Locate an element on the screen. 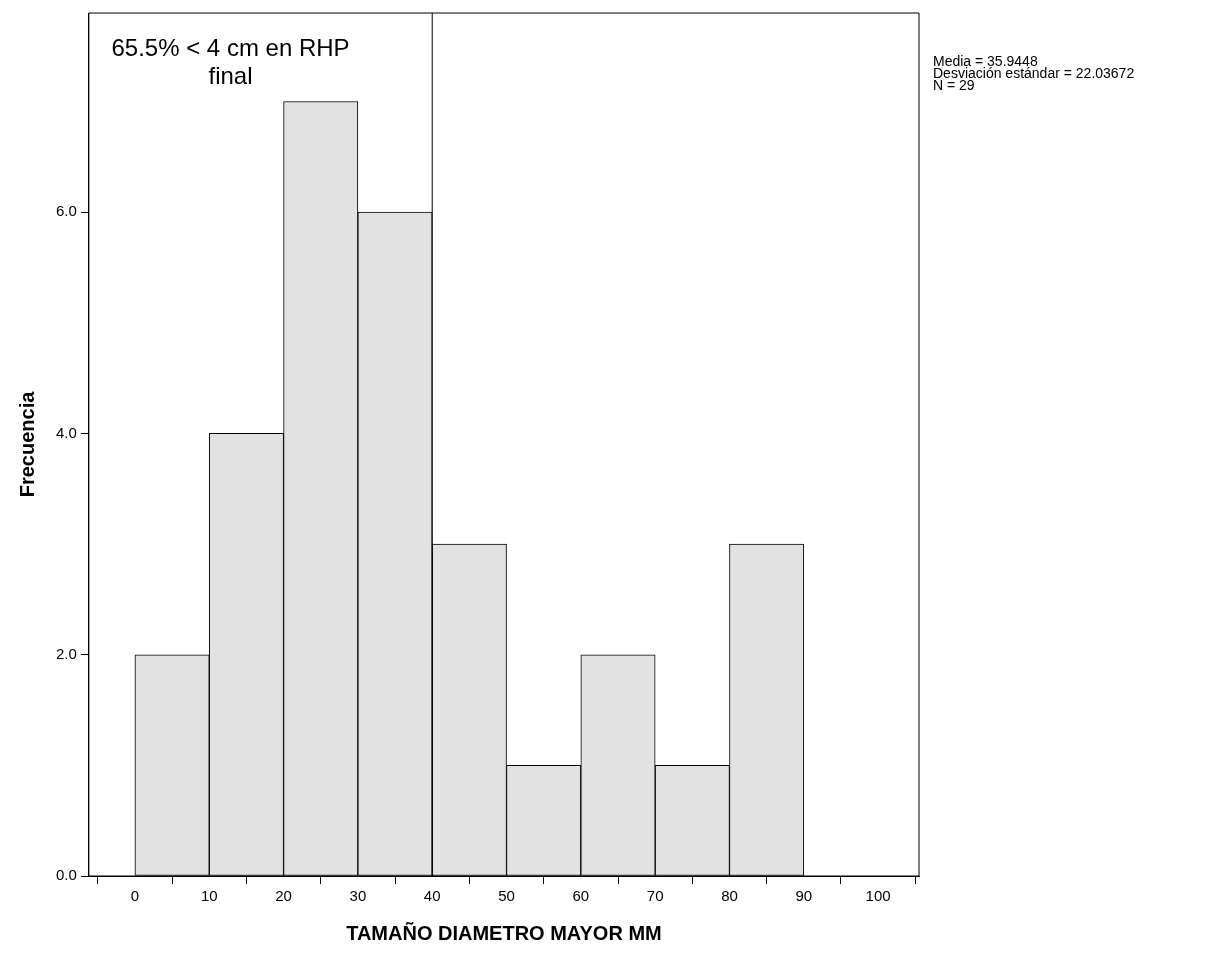 The height and width of the screenshot is (968, 1209). y-tick-label: 2.0 is located at coordinates (66, 653).